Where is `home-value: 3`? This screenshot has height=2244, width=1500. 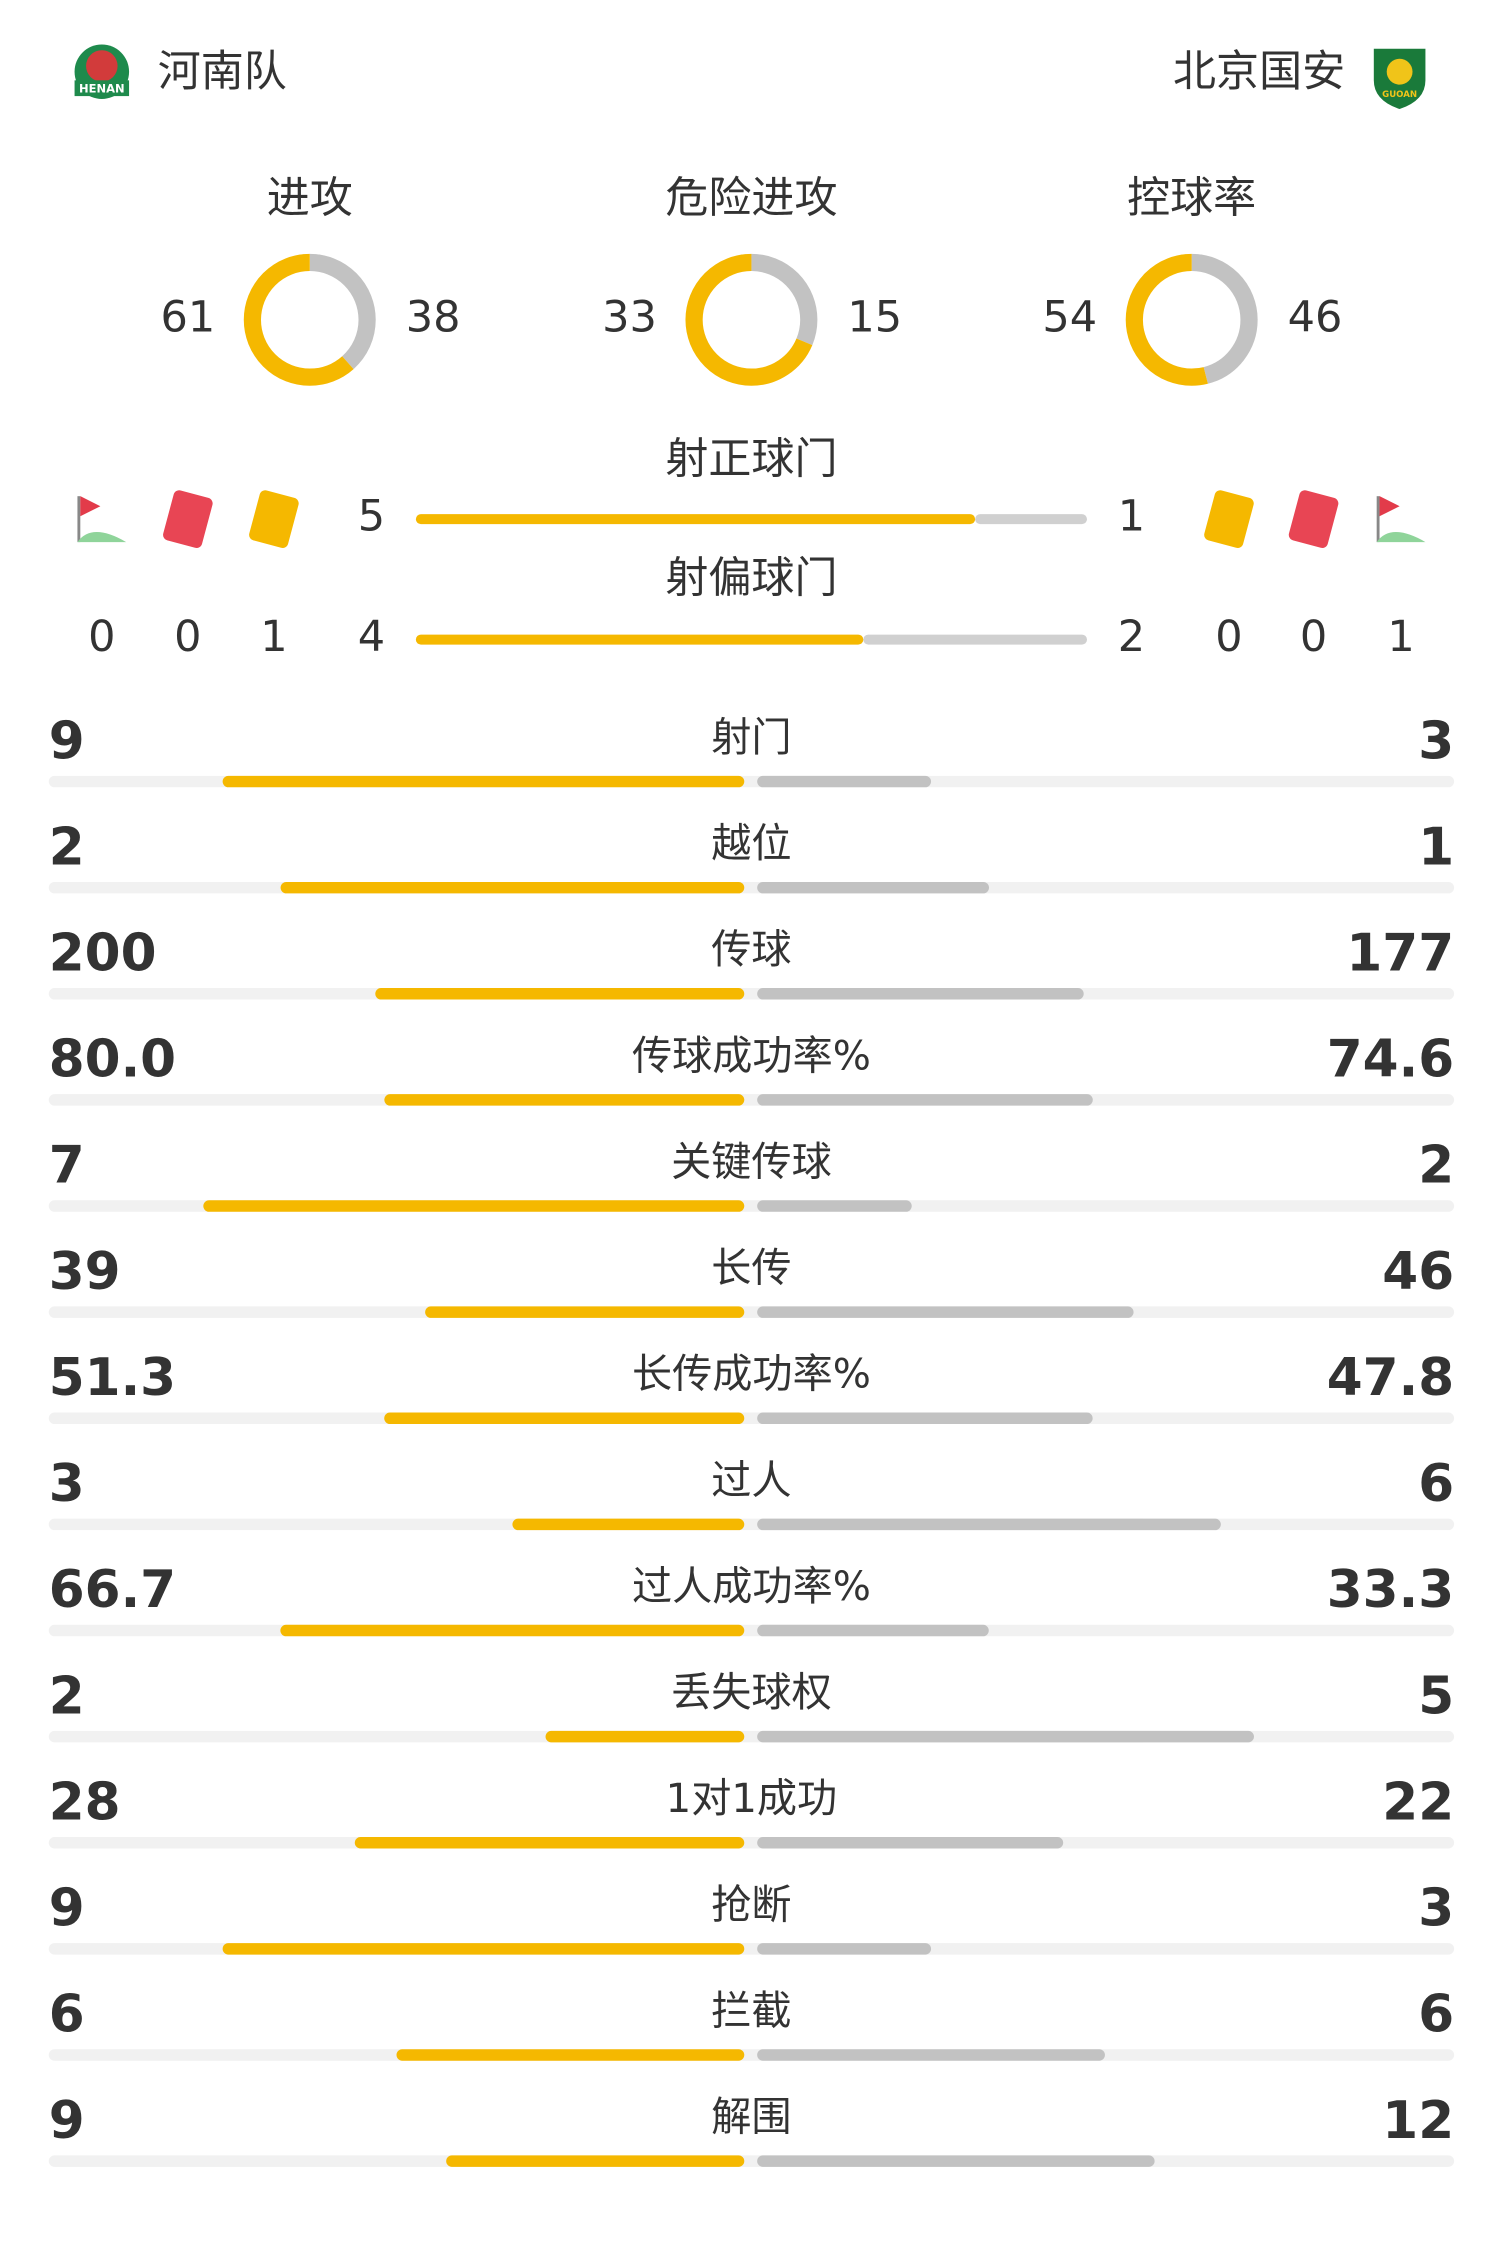 home-value: 3 is located at coordinates (67, 1484).